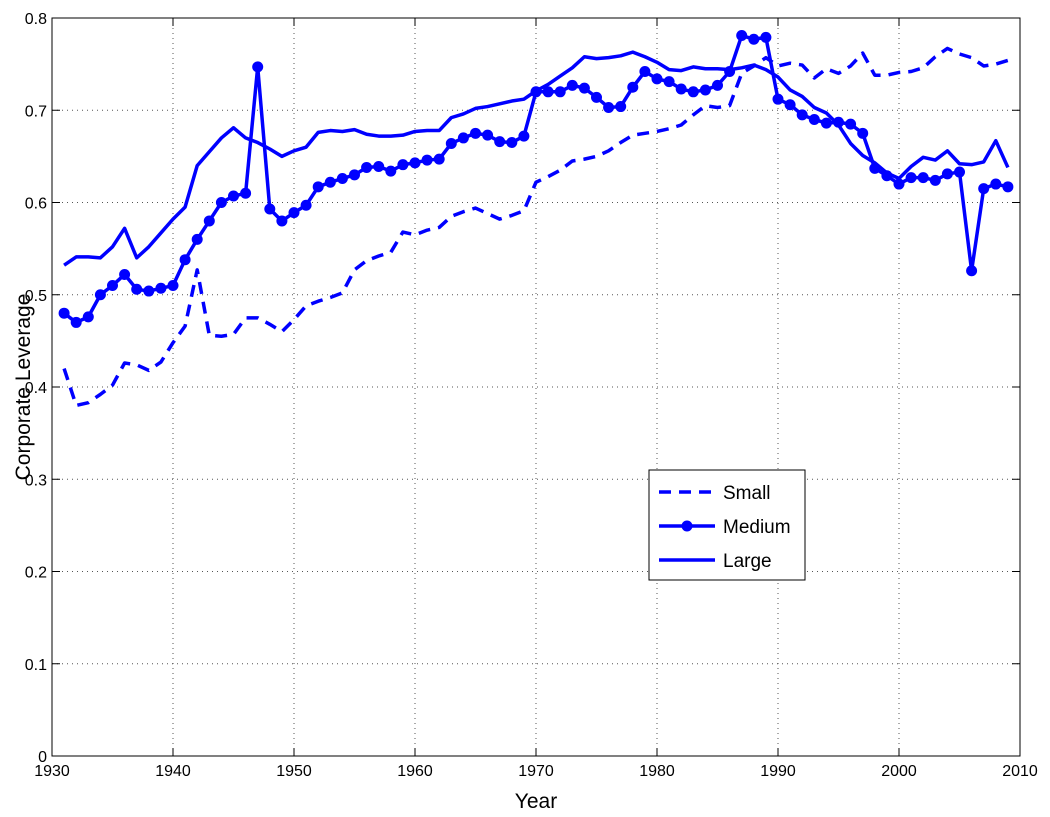  What do you see at coordinates (36, 573) in the screenshot?
I see `y-tick-label: 0.2` at bounding box center [36, 573].